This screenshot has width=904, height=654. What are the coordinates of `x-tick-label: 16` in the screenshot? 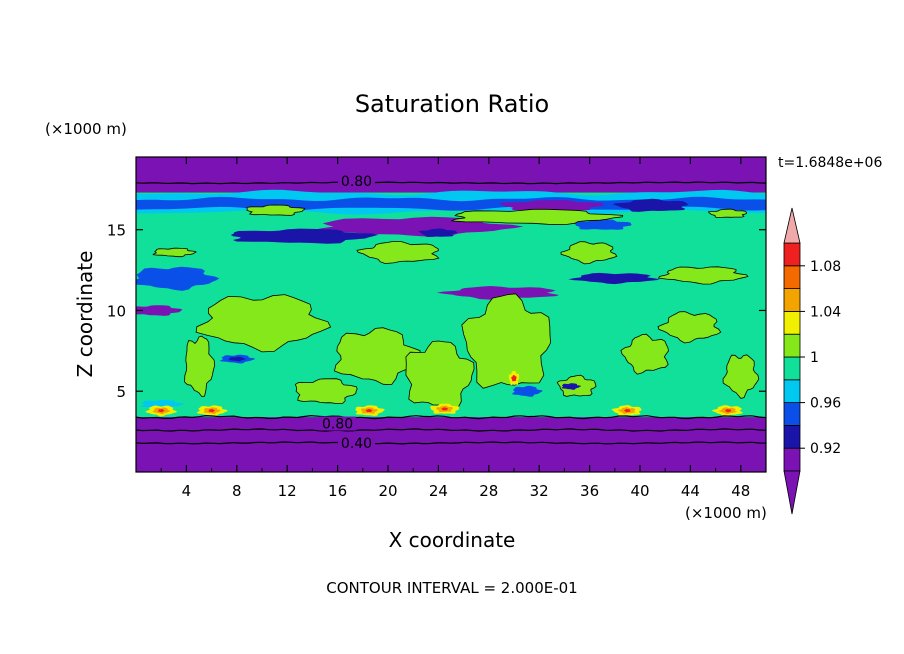 It's located at (337, 491).